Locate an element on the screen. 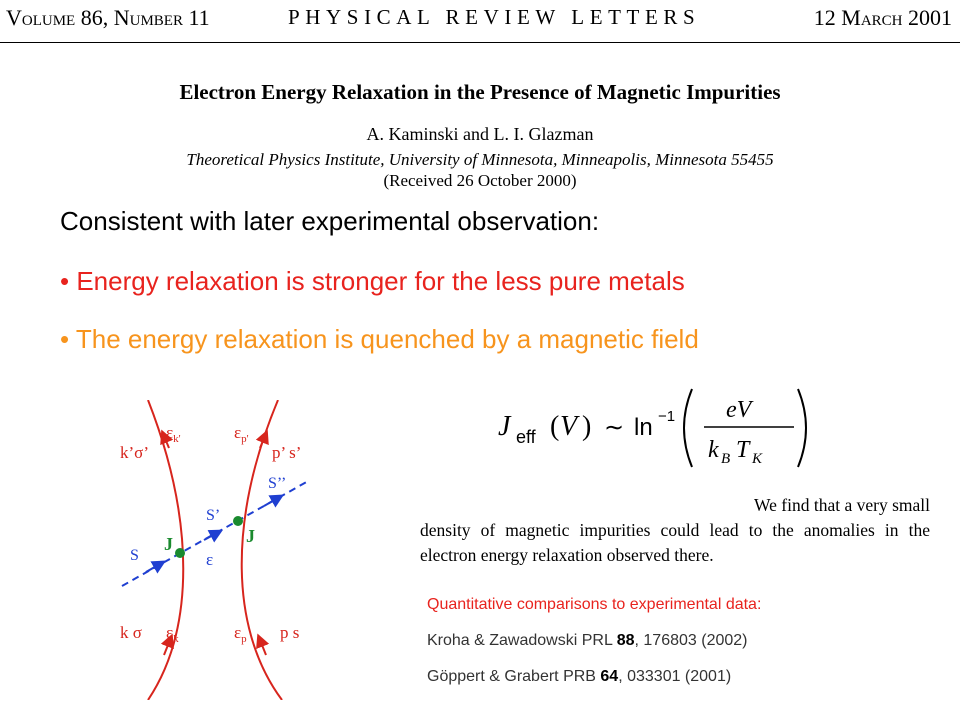 The image size is (960, 720). volume-number: 86, is located at coordinates (94, 17).